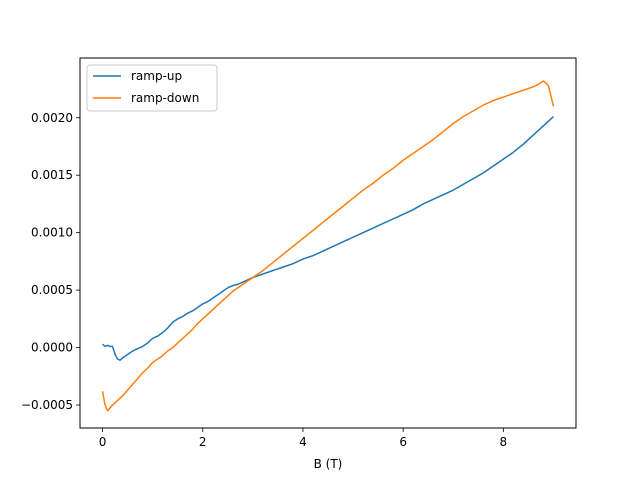  What do you see at coordinates (152, 88) in the screenshot?
I see `legend: ramp-up ramp-down` at bounding box center [152, 88].